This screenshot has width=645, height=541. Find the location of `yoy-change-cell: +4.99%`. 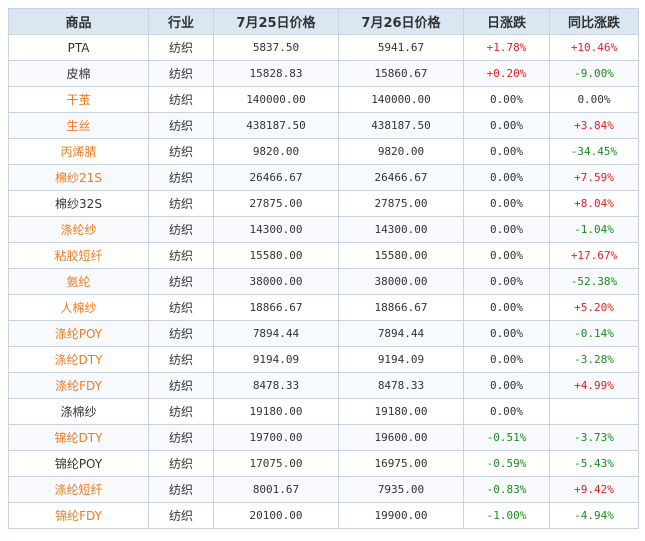

yoy-change-cell: +4.99% is located at coordinates (594, 385).